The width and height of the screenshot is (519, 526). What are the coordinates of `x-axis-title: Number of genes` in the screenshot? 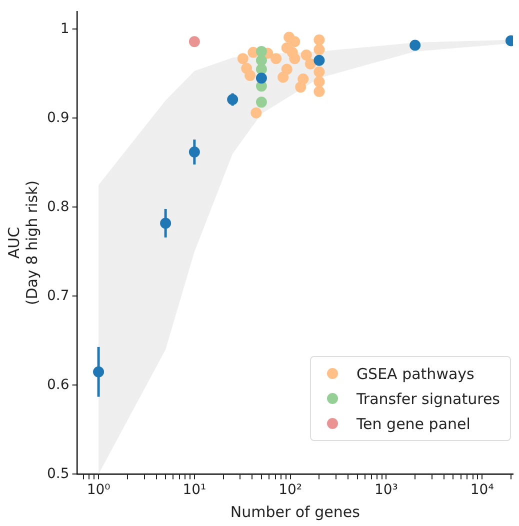 It's located at (295, 511).